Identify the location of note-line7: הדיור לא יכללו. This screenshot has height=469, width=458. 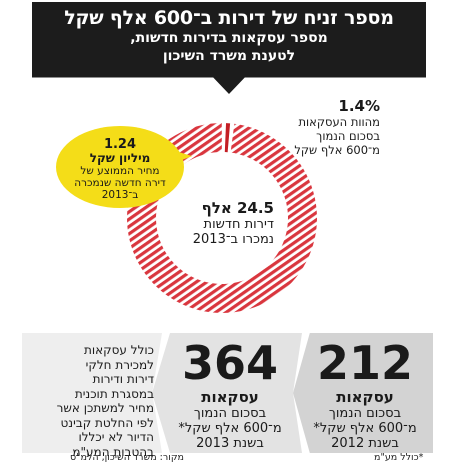
(116, 437).